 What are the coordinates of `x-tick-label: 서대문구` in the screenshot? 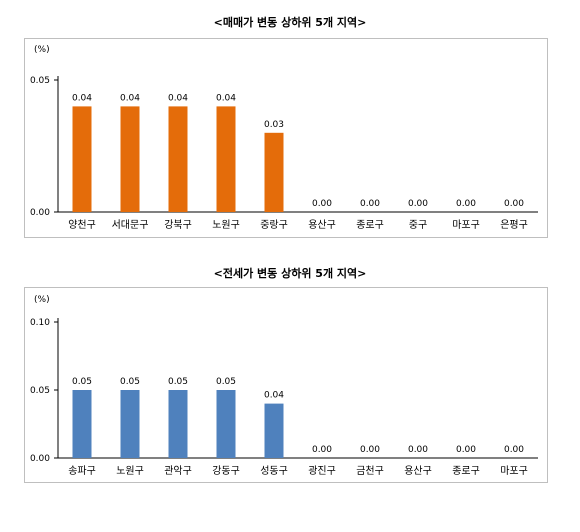 It's located at (130, 225).